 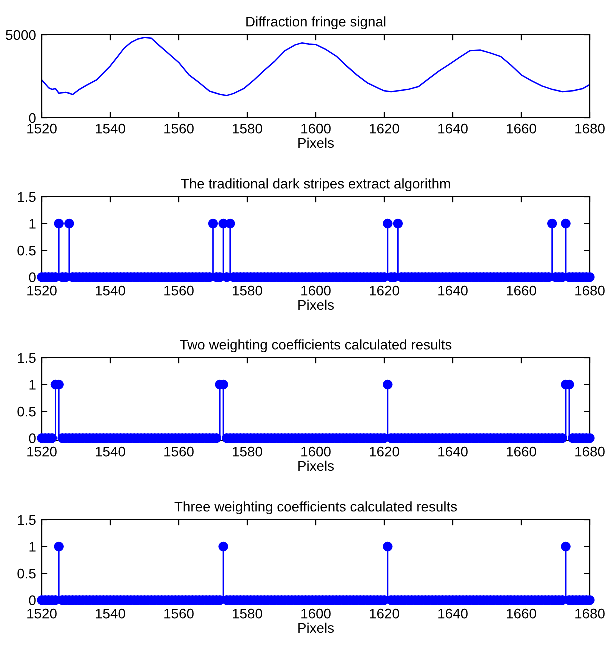 What do you see at coordinates (316, 66) in the screenshot?
I see `line-series` at bounding box center [316, 66].